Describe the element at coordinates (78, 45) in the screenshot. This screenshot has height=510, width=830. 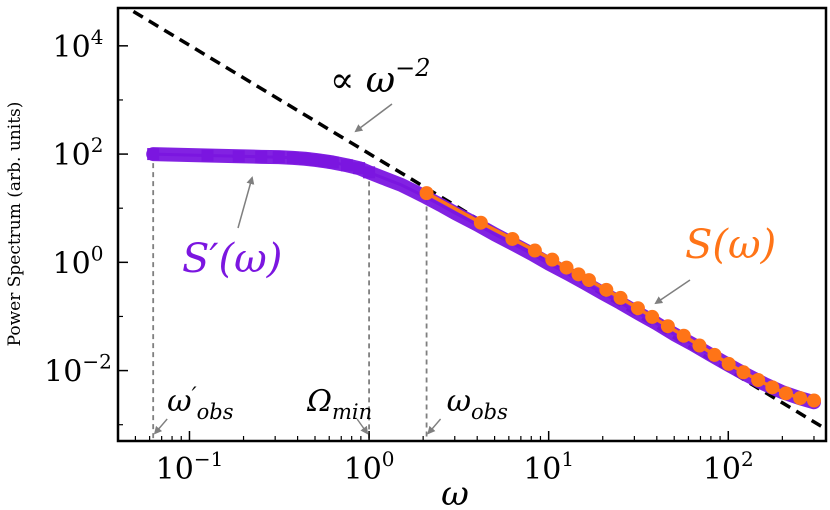
I see `y-tick-label: 10⁴` at that location.